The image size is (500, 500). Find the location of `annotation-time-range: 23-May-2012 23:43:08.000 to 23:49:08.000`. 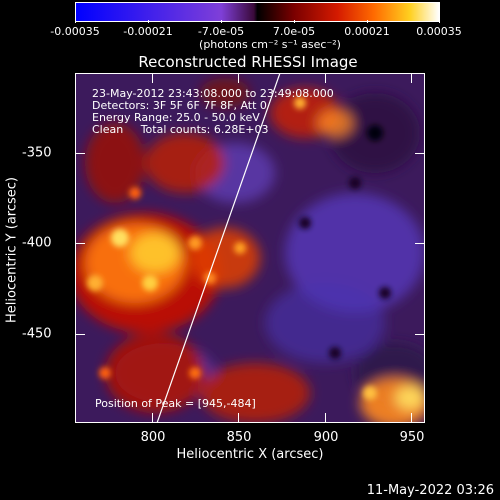

annotation-time-range: 23-May-2012 23:43:08.000 to 23:49:08.000 is located at coordinates (213, 93).